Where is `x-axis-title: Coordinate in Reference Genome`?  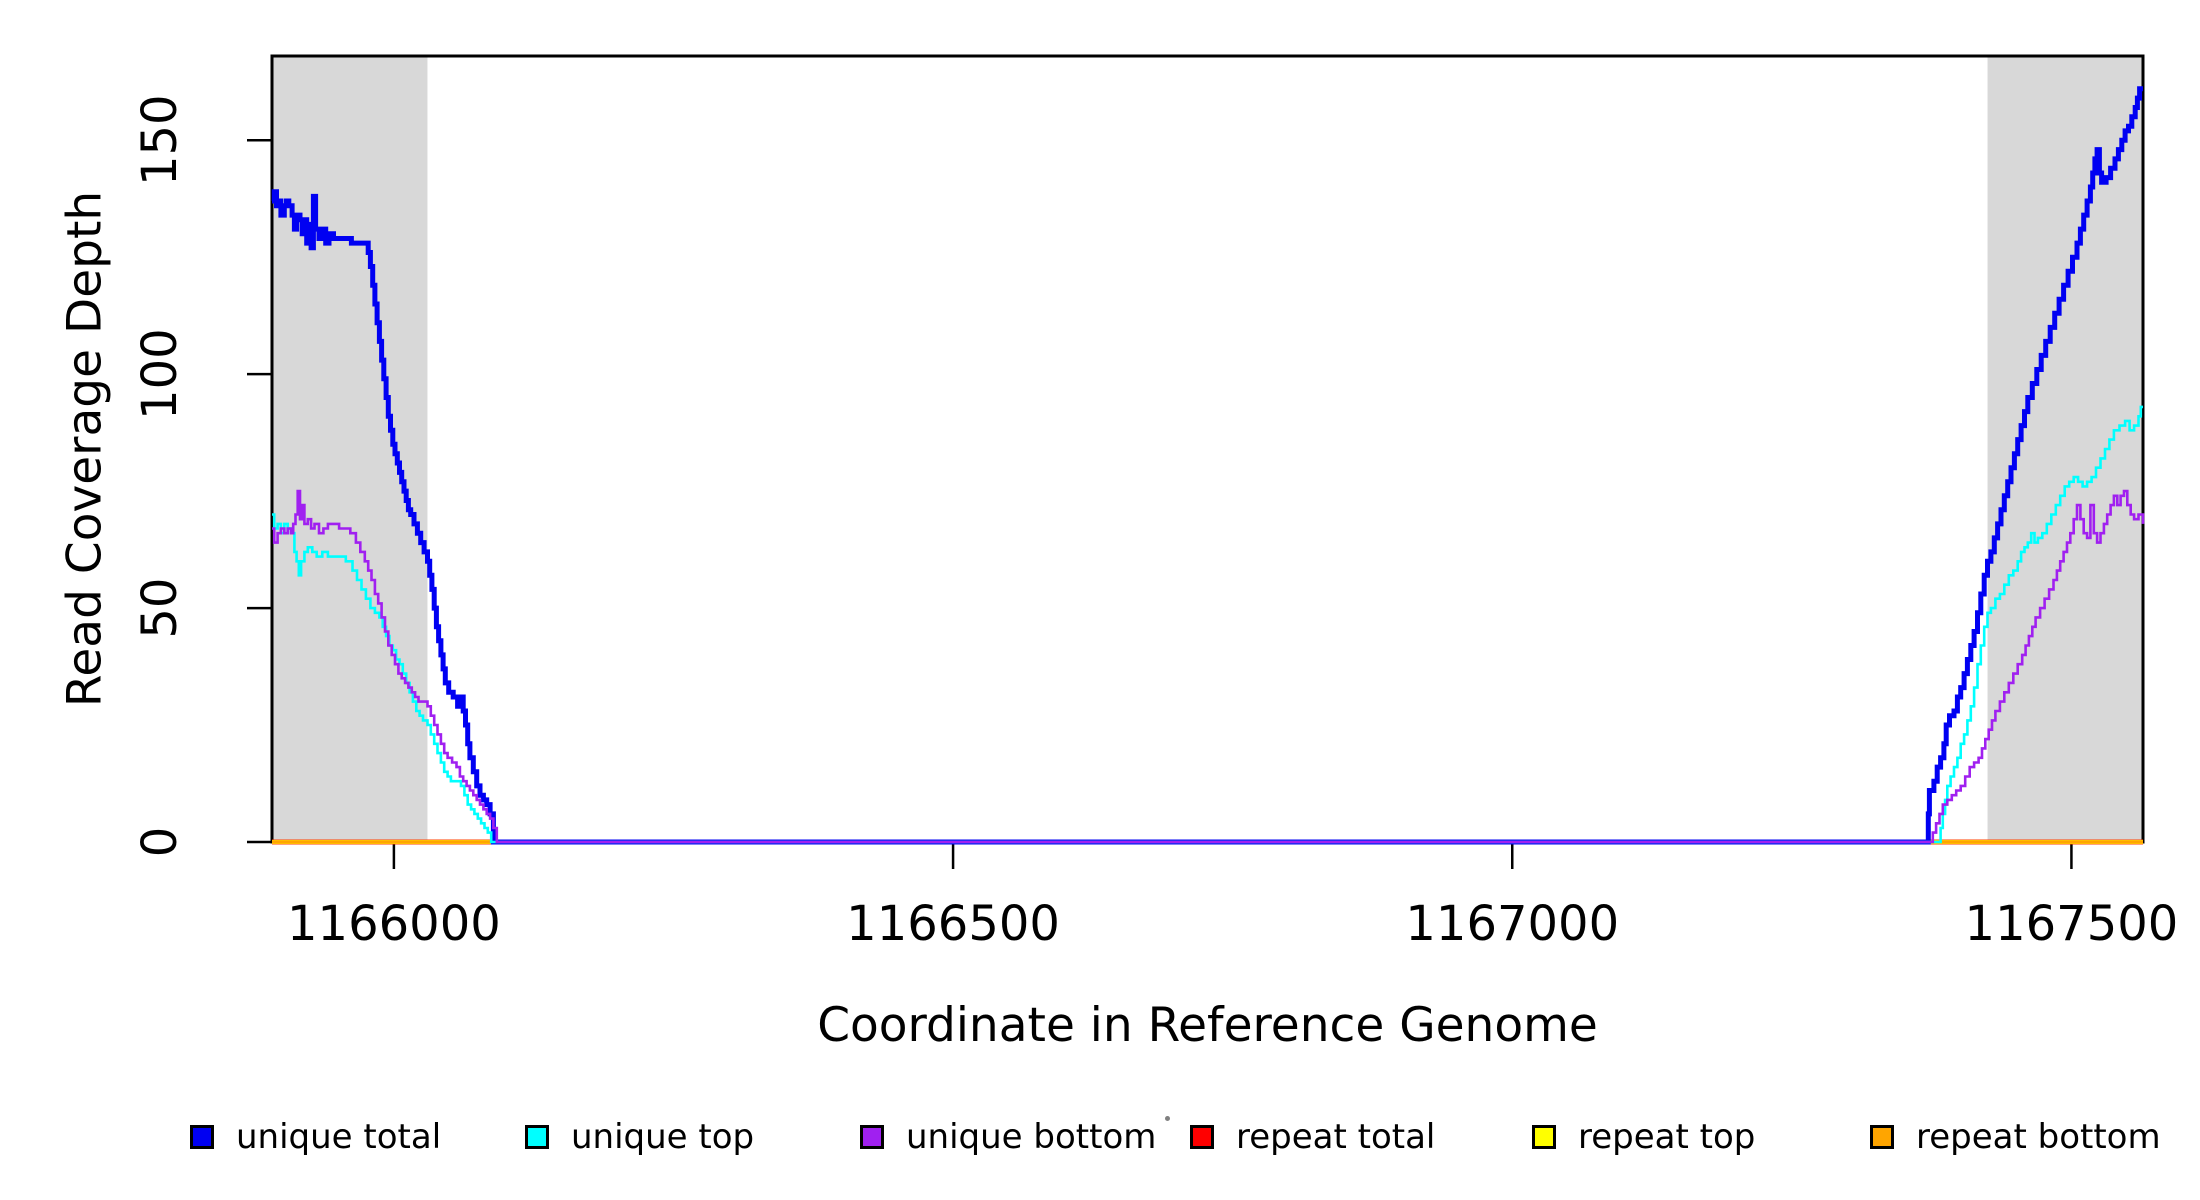
x-axis-title: Coordinate in Reference Genome is located at coordinates (1207, 1025).